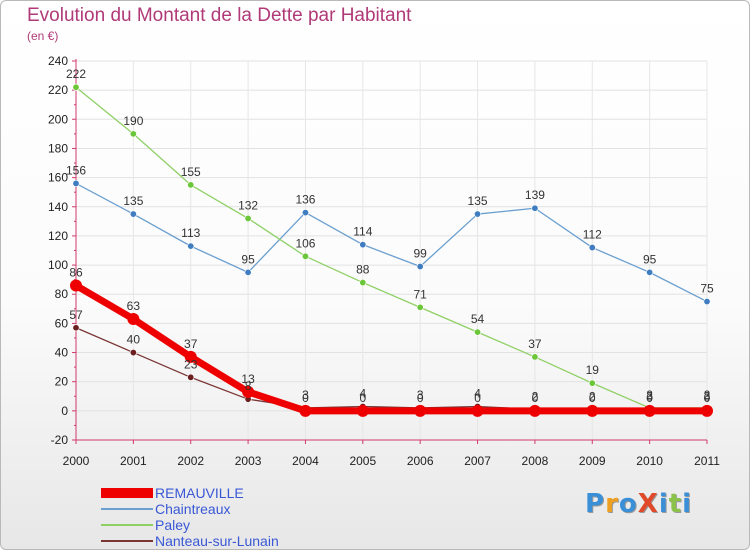 This screenshot has height=550, width=750. I want to click on x-tick-label: 2000, so click(76, 461).